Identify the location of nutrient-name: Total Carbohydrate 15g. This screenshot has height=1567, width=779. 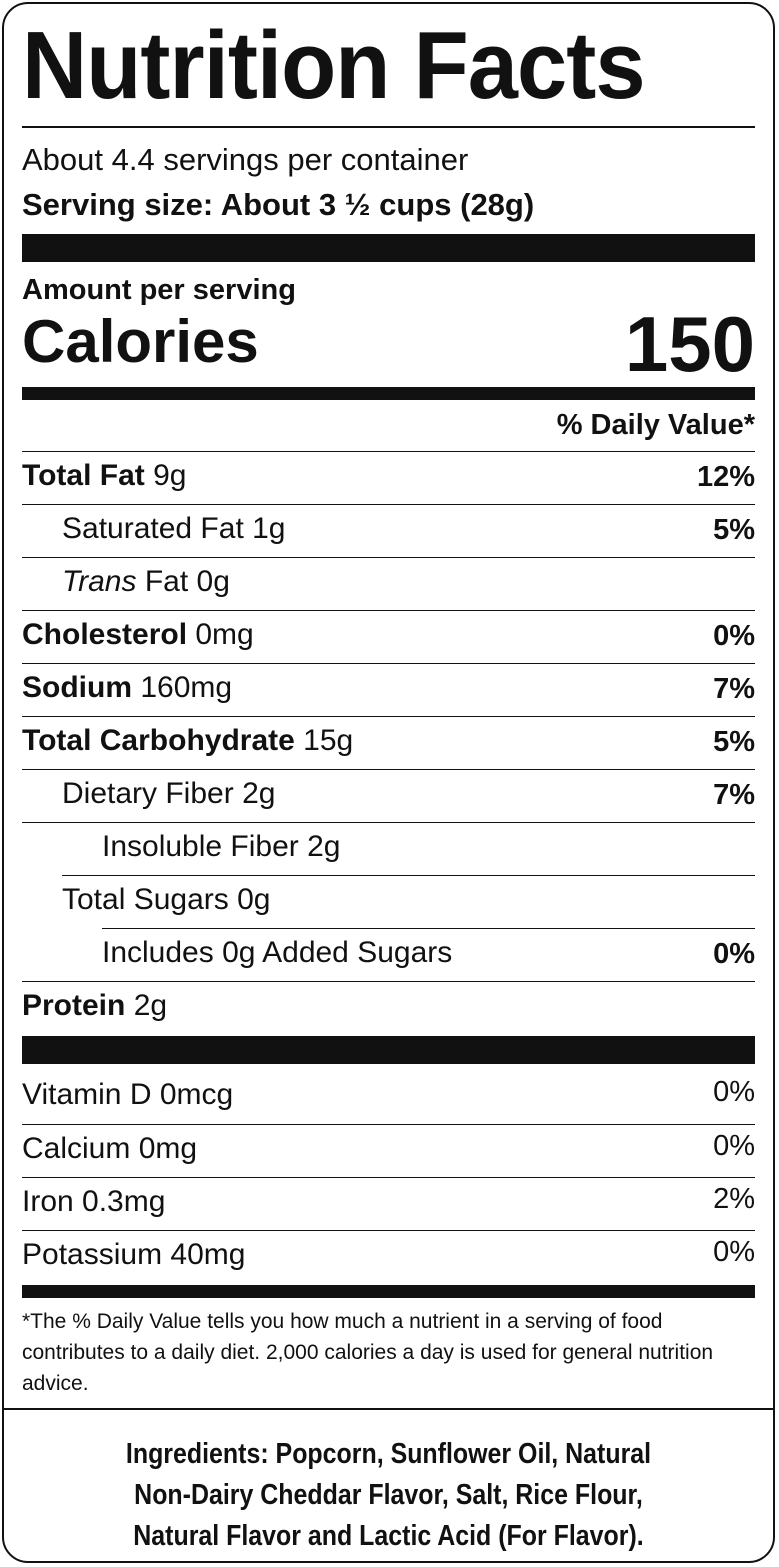
(188, 740).